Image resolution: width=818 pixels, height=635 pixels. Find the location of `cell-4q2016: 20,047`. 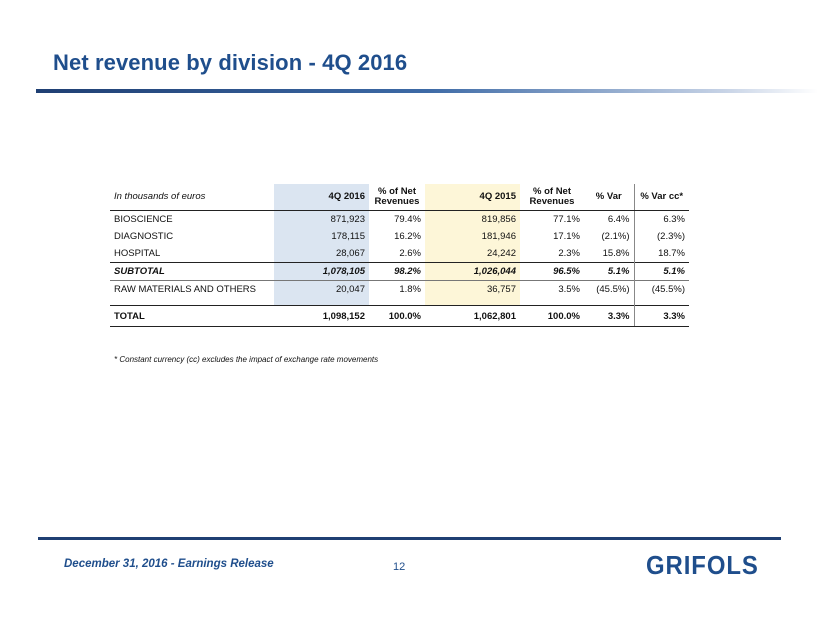

cell-4q2016: 20,047 is located at coordinates (321, 289).